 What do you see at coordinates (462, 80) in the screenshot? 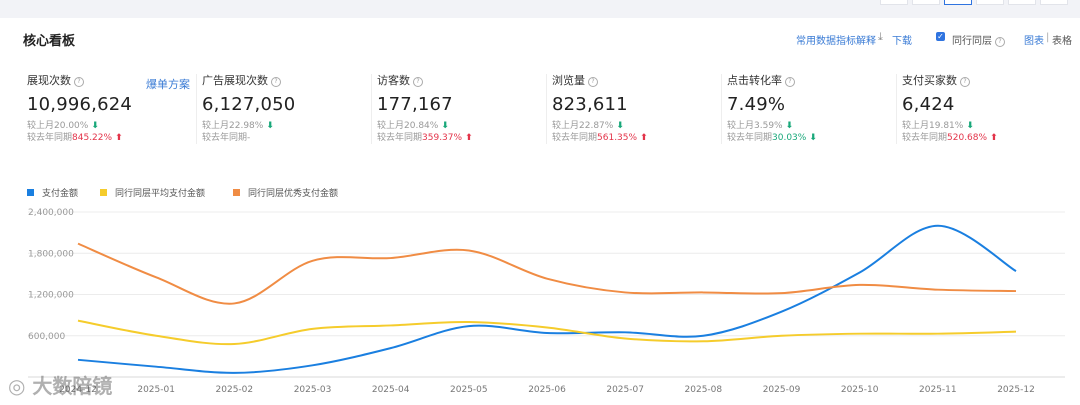
I see `metric-label: 访客数?` at bounding box center [462, 80].